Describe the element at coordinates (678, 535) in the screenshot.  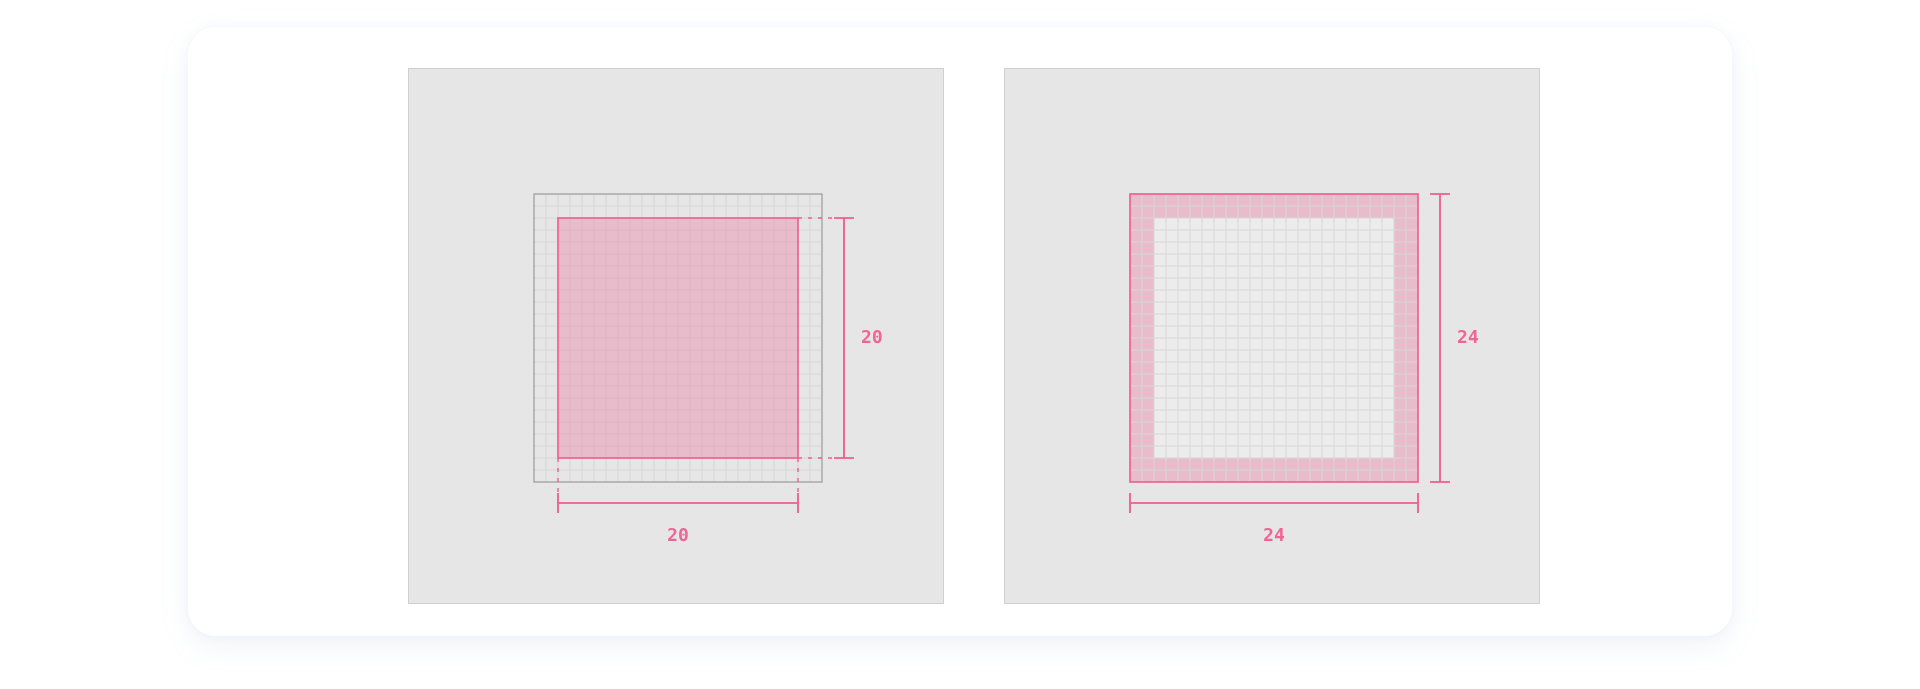
I see `width-label: 20` at that location.